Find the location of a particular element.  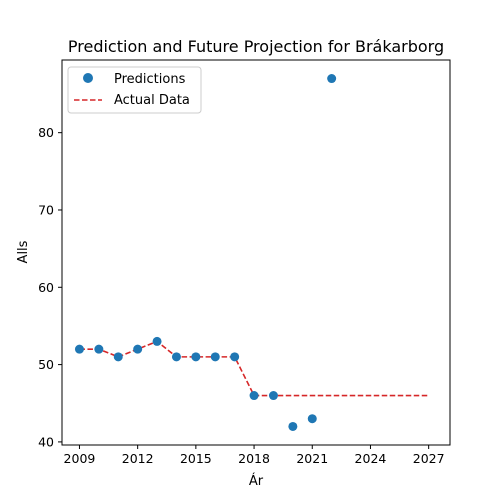

y-axis: 40 50 60 70 80 is located at coordinates (50, 287).